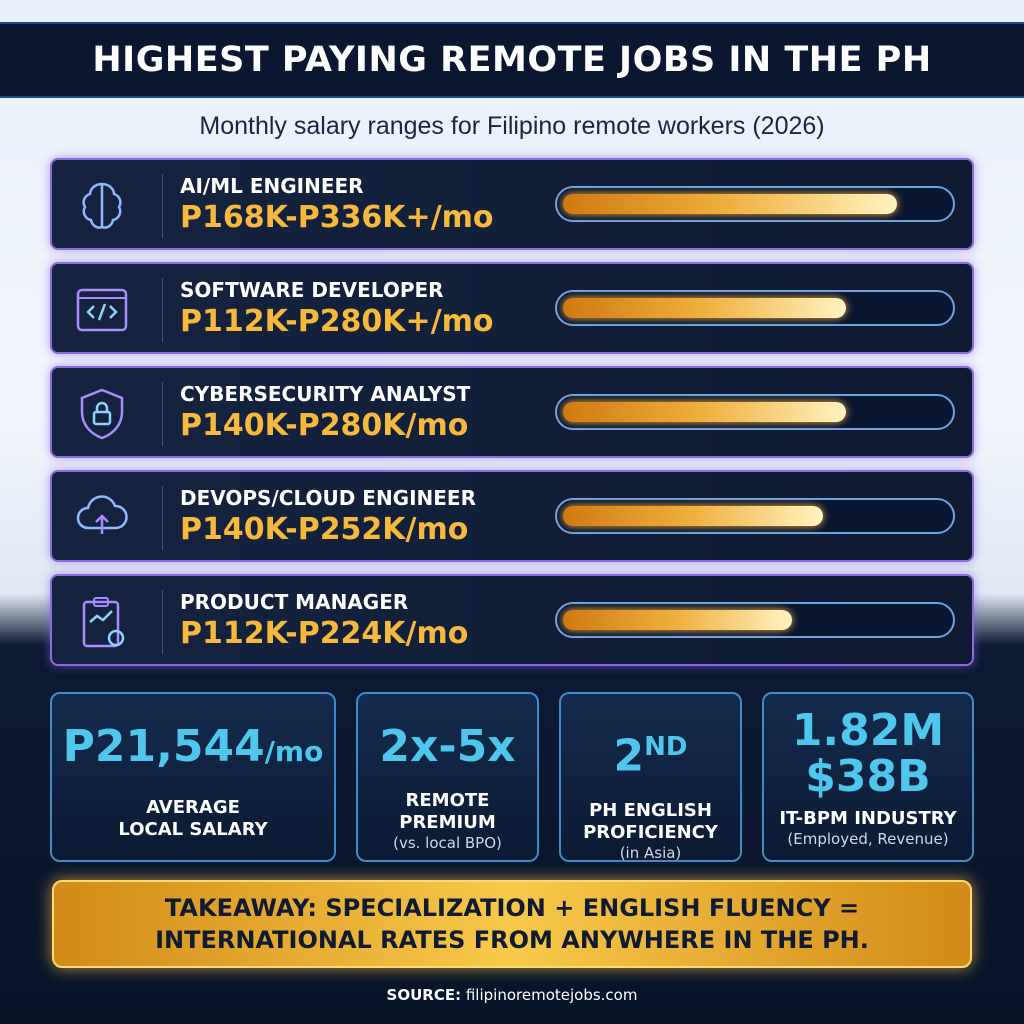 Image resolution: width=1024 pixels, height=1024 pixels. I want to click on stat-unit: ND, so click(666, 747).